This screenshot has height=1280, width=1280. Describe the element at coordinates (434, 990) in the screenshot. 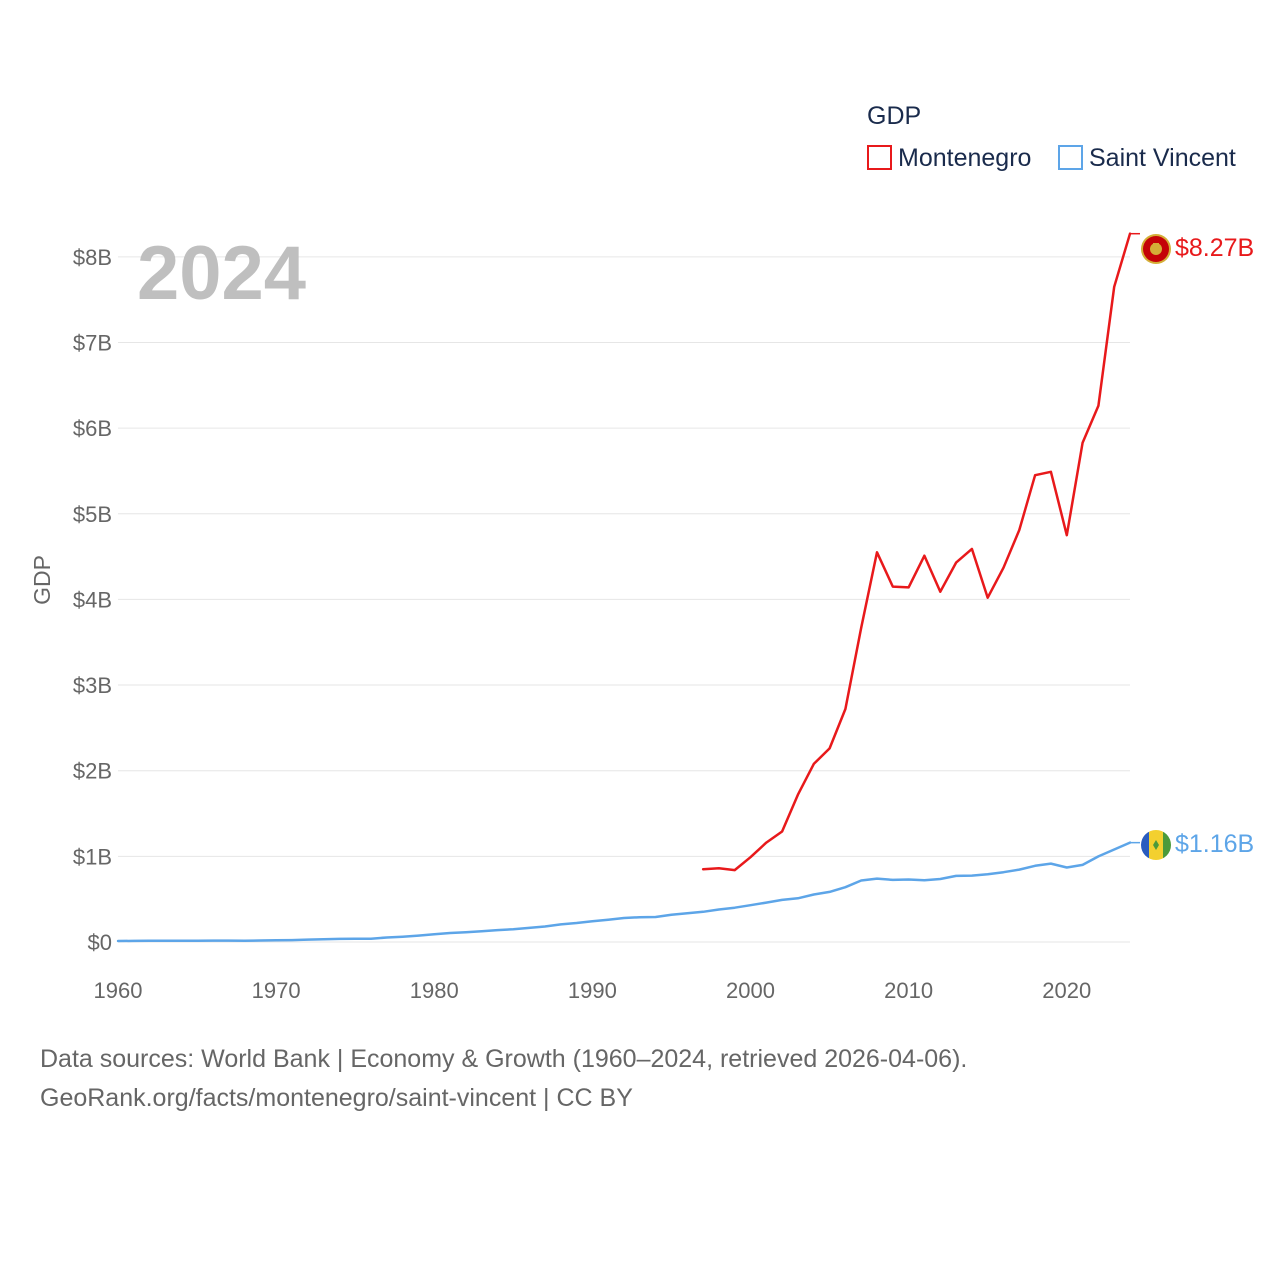

I see `x-tick-label: 1980` at that location.